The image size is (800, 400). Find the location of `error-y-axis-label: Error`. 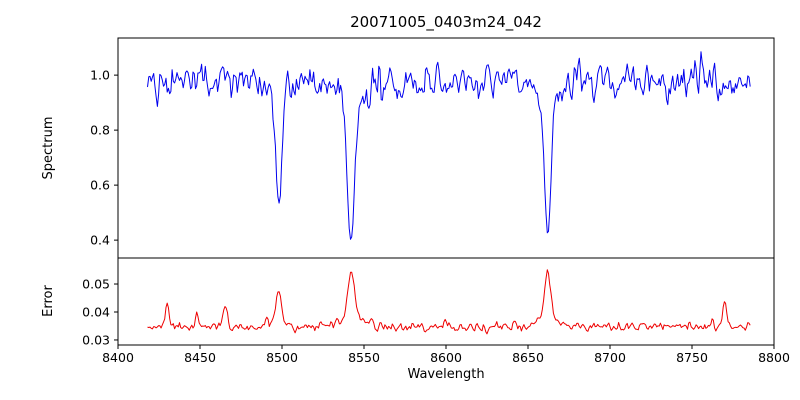

error-y-axis-label: Error is located at coordinates (48, 301).